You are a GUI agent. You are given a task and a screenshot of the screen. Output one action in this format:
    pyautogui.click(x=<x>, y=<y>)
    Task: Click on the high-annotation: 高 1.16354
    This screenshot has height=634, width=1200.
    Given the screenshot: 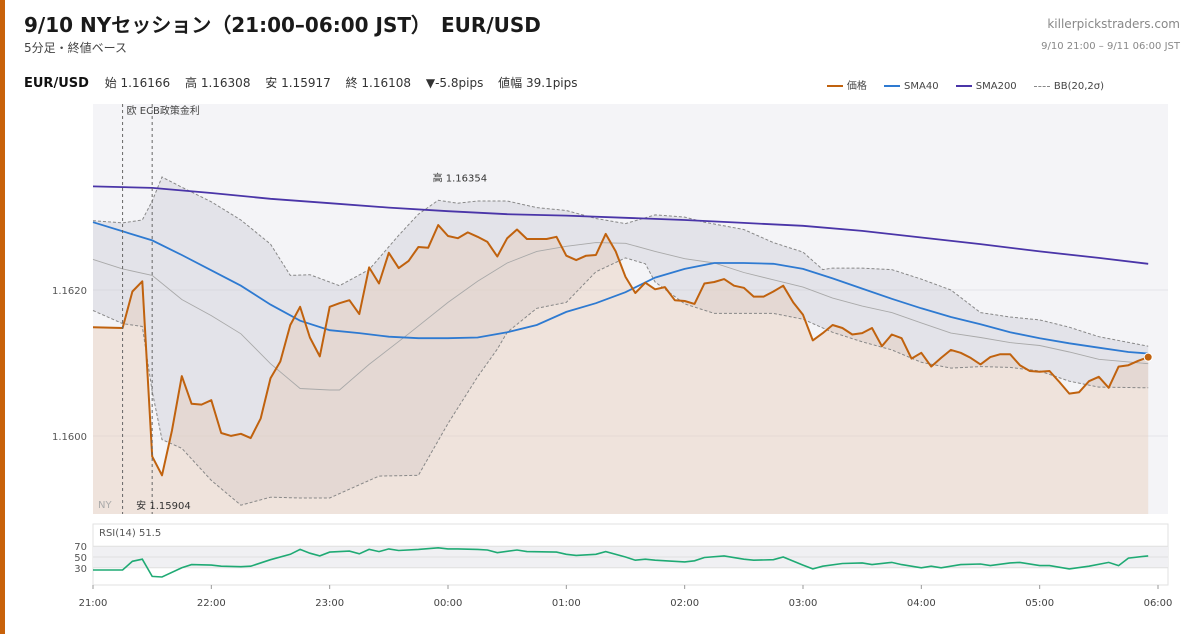 What is the action you would take?
    pyautogui.click(x=460, y=178)
    